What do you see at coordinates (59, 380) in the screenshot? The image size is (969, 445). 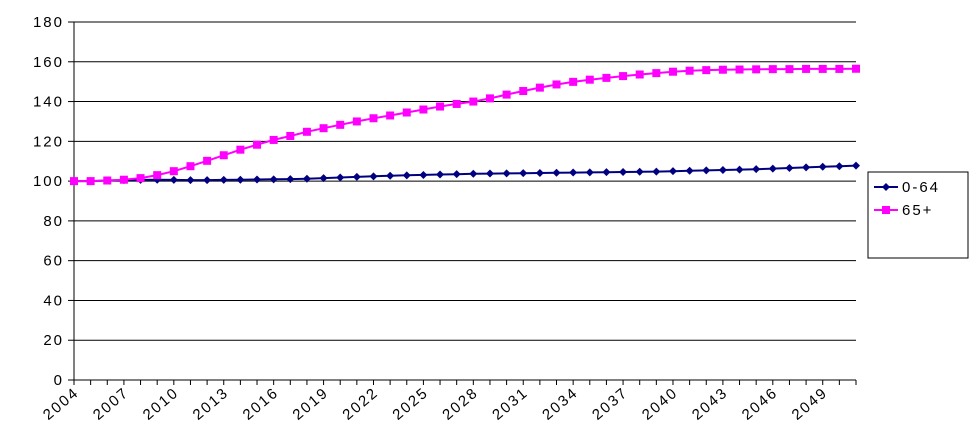 I see `y-tick-label: 0` at bounding box center [59, 380].